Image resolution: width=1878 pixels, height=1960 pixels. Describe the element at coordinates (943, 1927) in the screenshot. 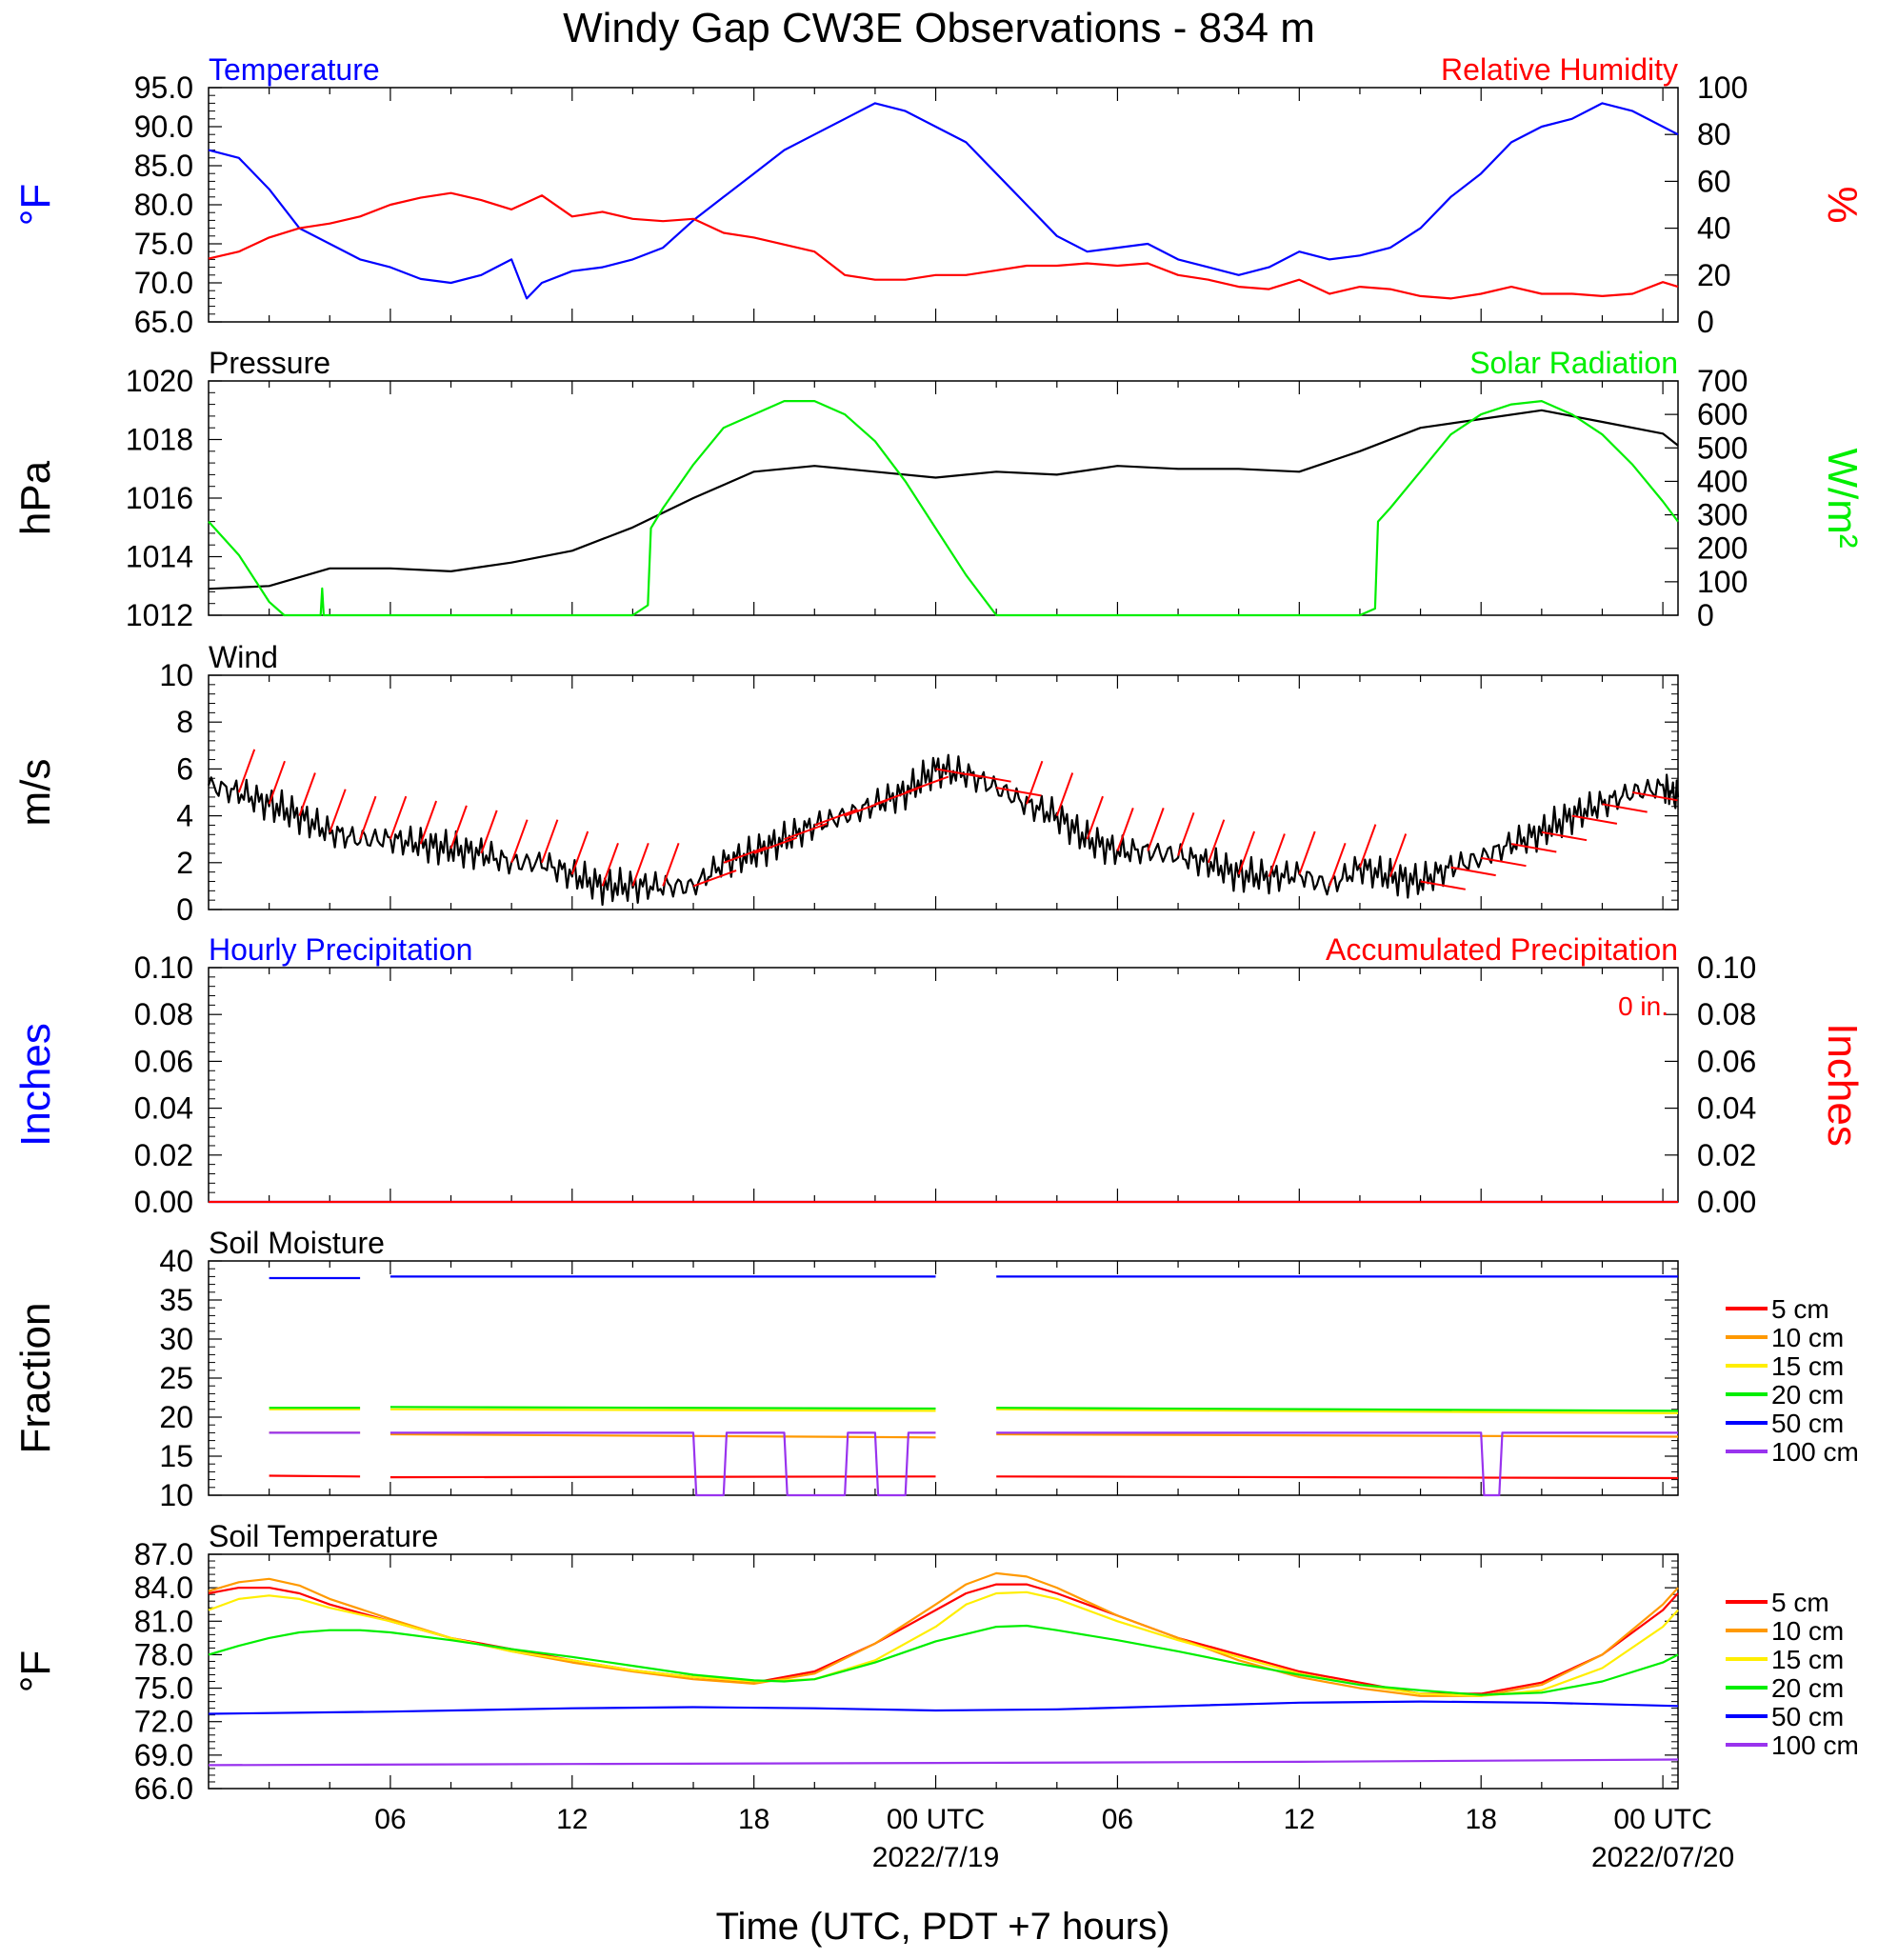

I see `x-axis-label: Time (UTC, PDT +7 hours)` at that location.